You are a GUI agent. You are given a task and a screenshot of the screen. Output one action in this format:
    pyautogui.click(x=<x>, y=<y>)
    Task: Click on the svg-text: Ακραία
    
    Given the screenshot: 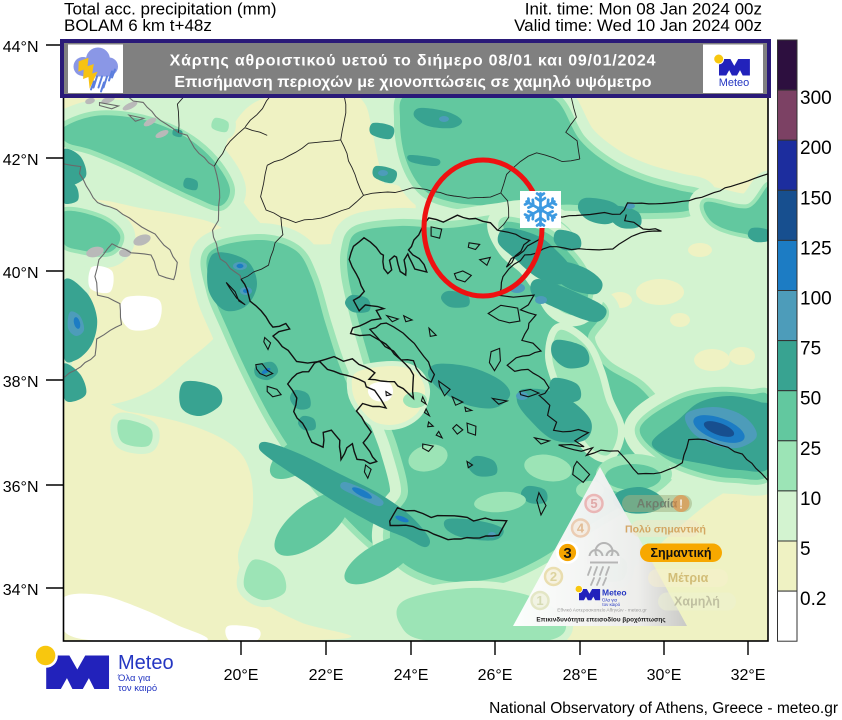 What is the action you would take?
    pyautogui.click(x=657, y=504)
    